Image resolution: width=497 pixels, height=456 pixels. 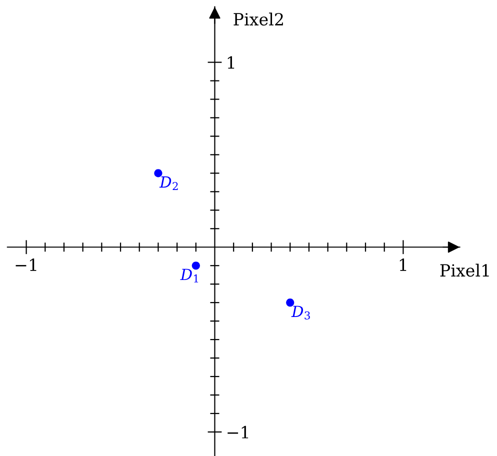 I want to click on y-axis-title: Pixel2, so click(x=258, y=19).